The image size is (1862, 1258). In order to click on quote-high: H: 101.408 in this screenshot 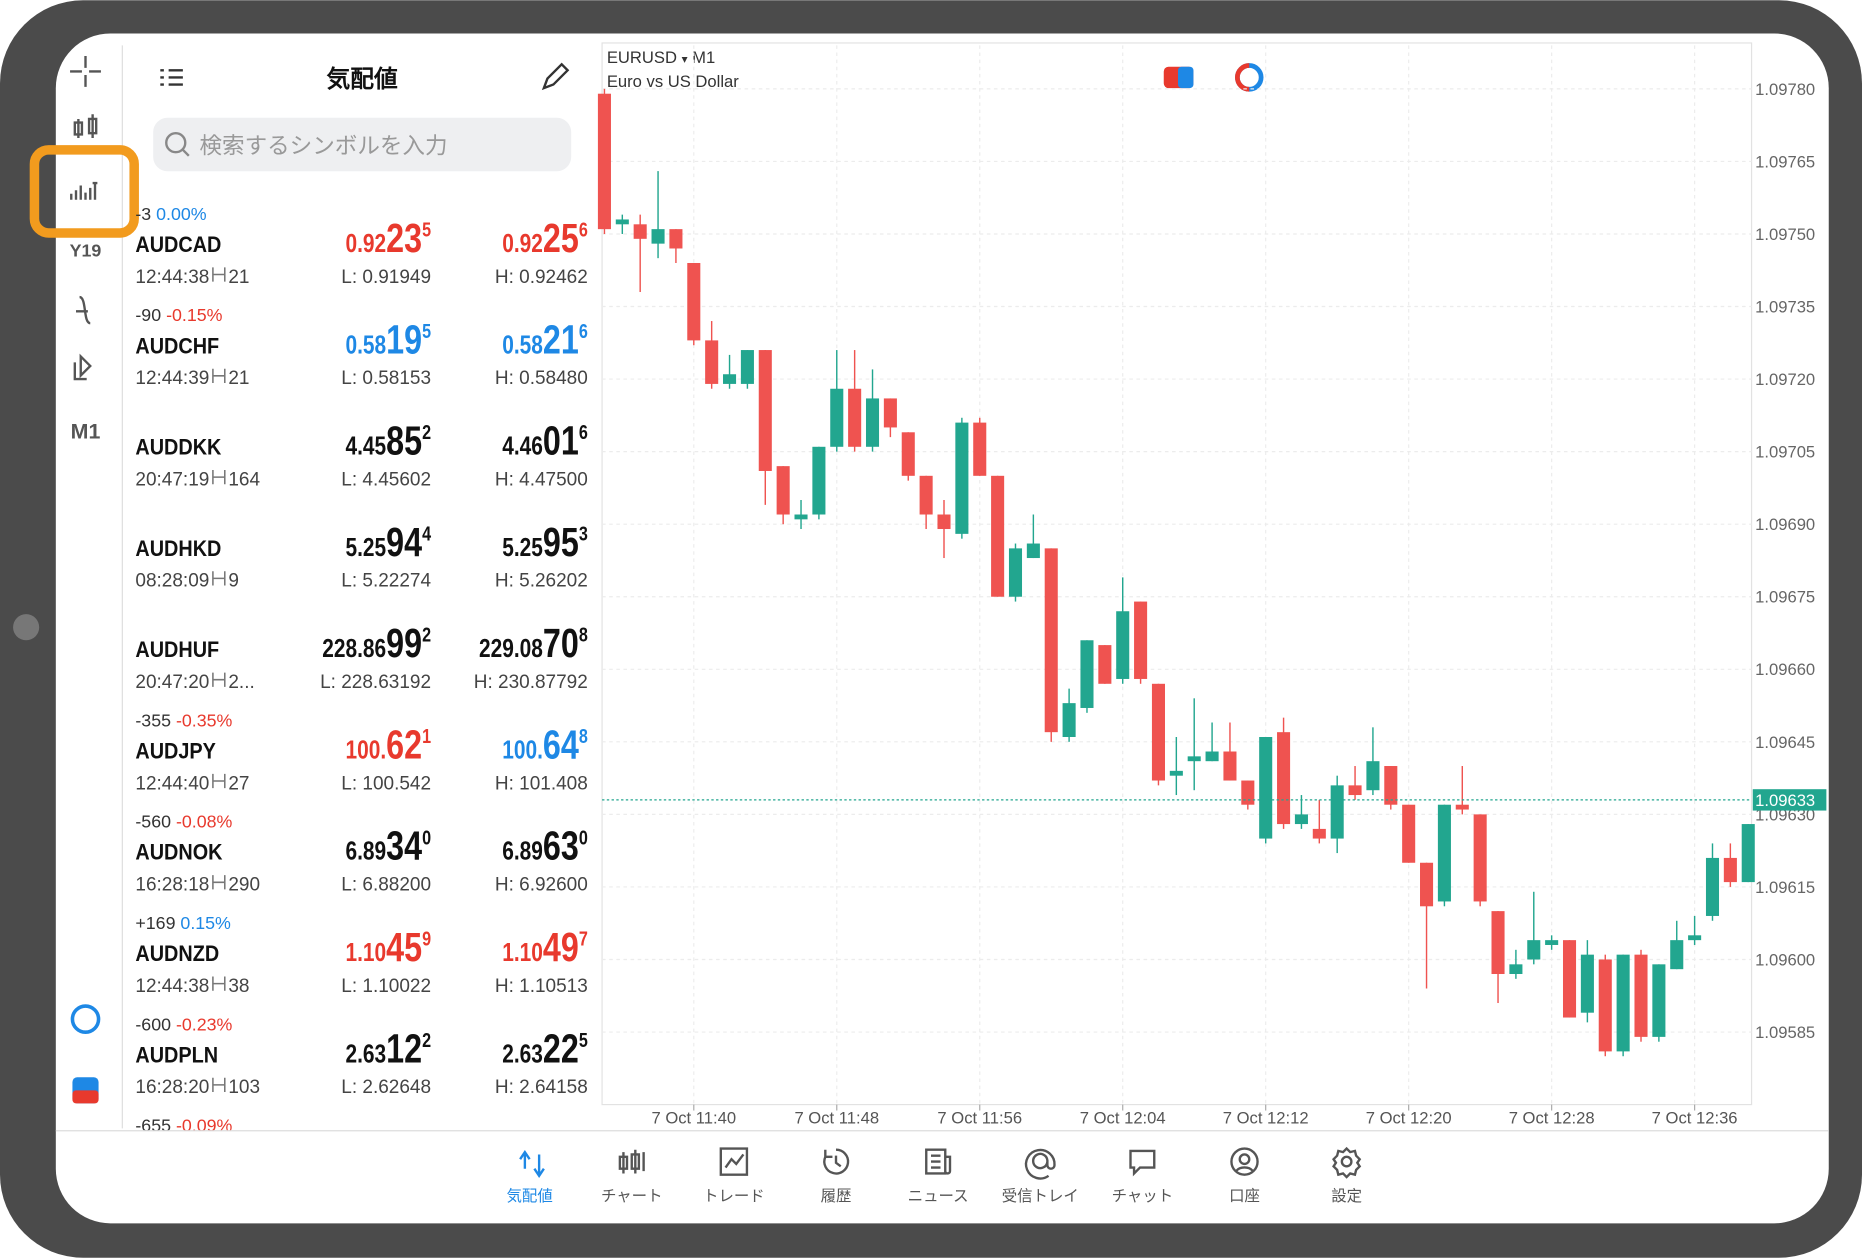, I will do `click(541, 783)`.